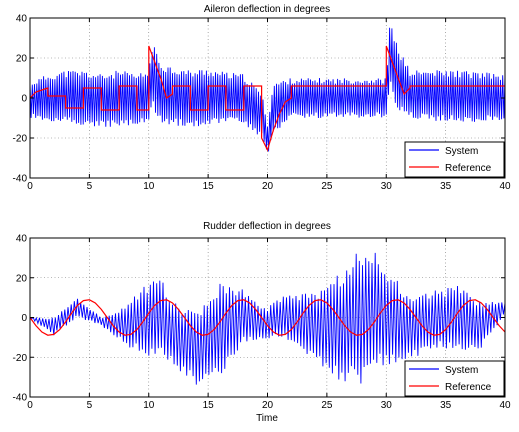 Image resolution: width=519 pixels, height=432 pixels. Describe the element at coordinates (267, 9) in the screenshot. I see `chart-title: Aileron deflection in degrees` at that location.